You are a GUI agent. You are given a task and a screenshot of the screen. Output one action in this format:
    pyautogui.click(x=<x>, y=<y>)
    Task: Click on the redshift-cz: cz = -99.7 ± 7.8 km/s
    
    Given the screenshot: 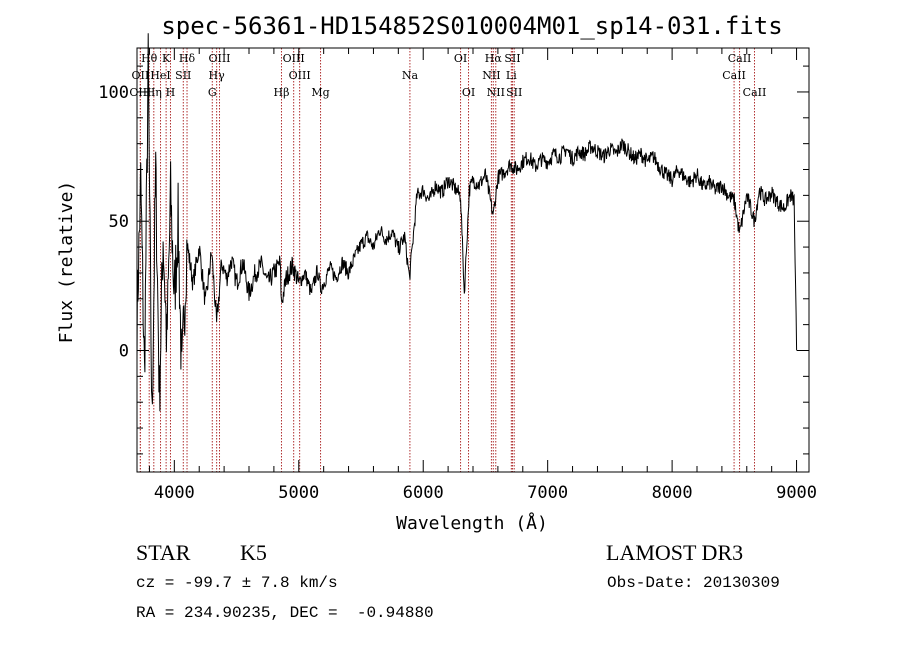 What is the action you would take?
    pyautogui.click(x=237, y=583)
    